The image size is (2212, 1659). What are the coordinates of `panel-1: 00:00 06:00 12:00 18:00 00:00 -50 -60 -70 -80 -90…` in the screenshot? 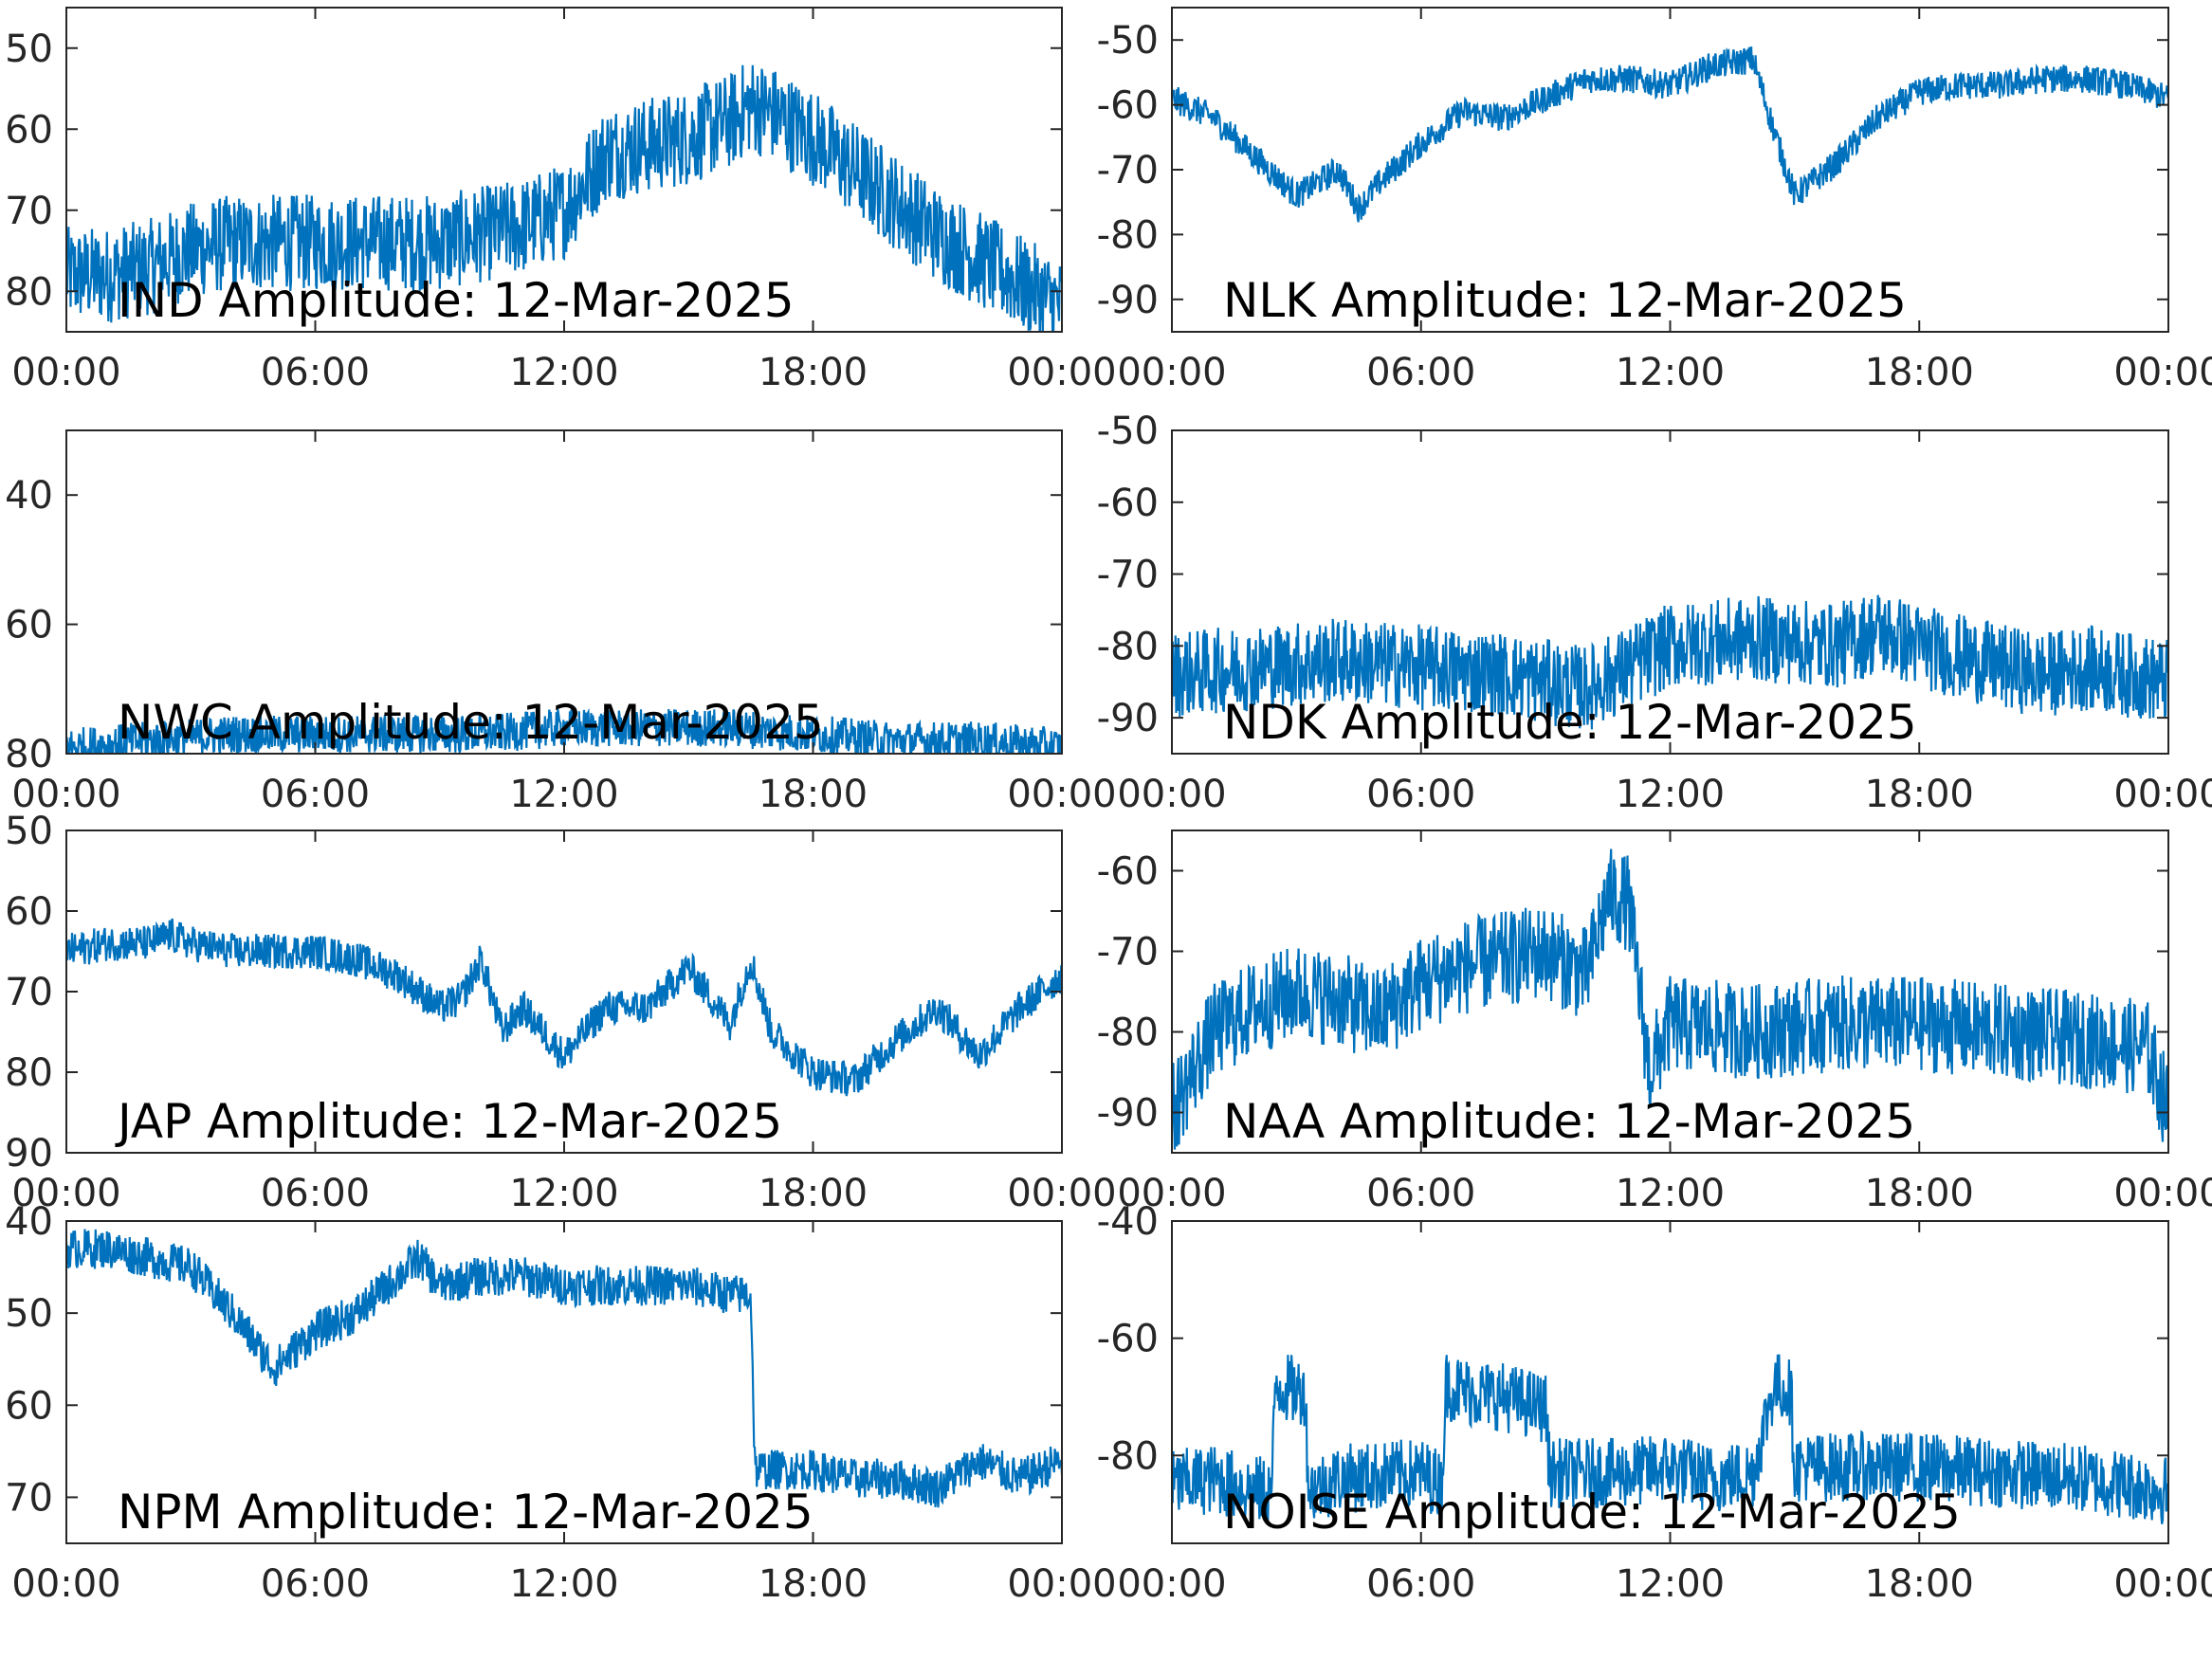 It's located at (1654, 200).